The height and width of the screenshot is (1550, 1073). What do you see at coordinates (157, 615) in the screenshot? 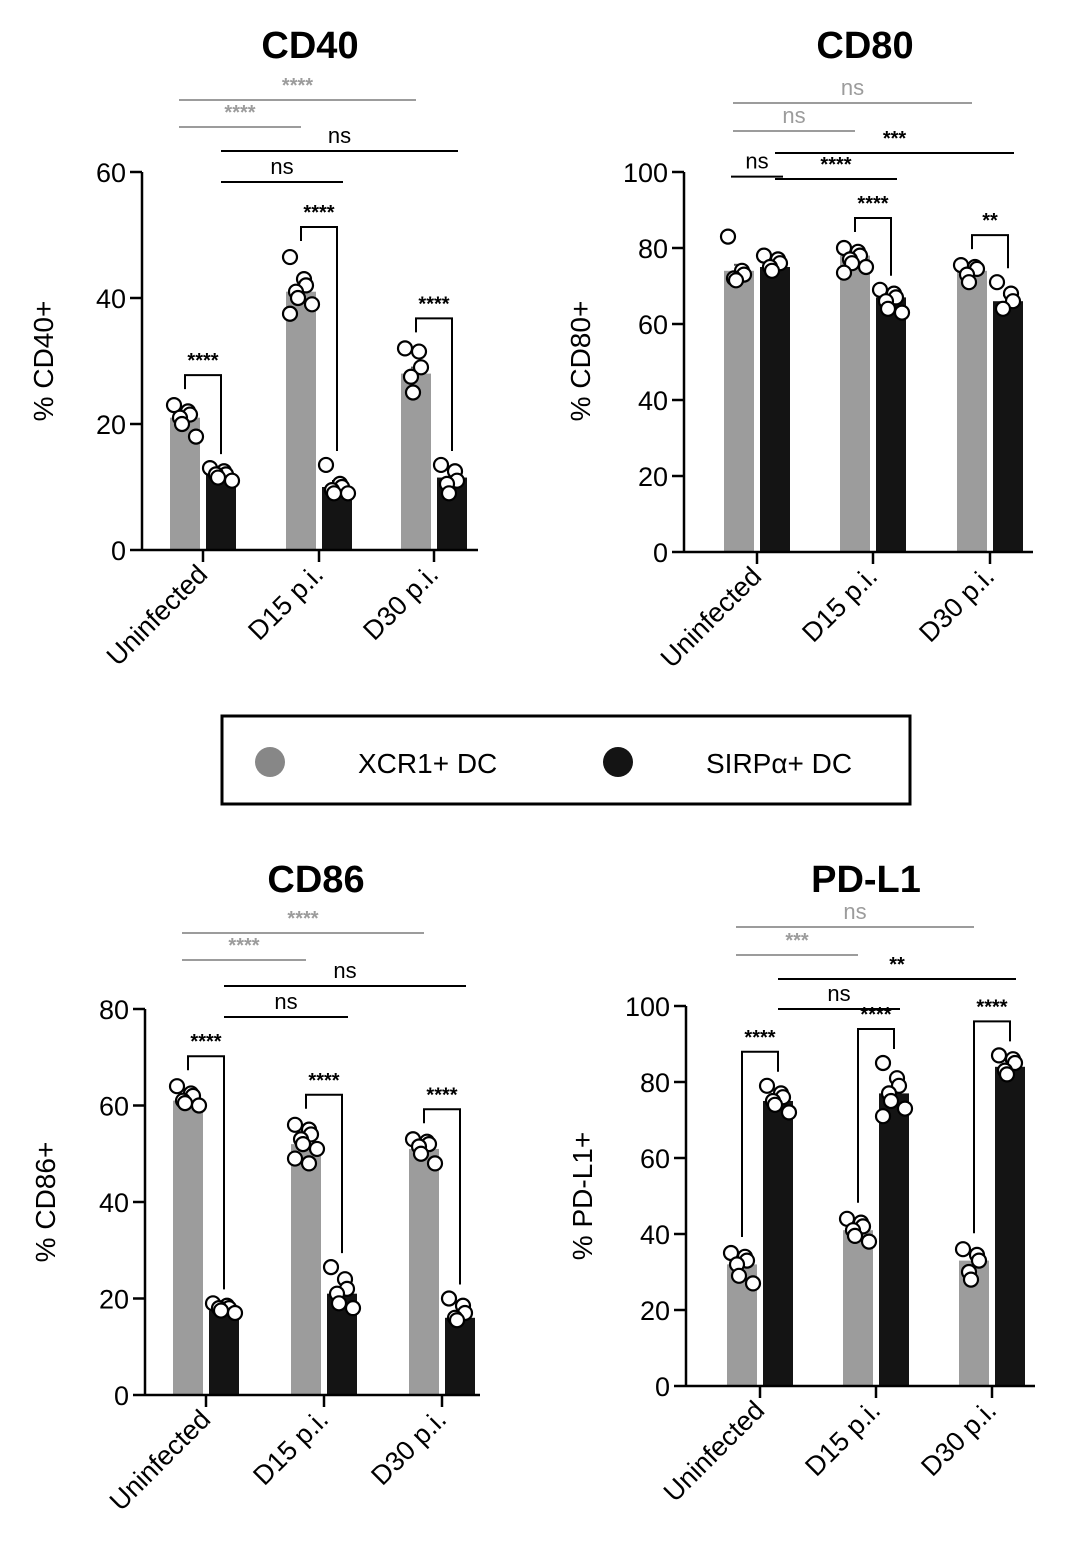
I see `x-tick-label-cd40-0: Uninfected` at bounding box center [157, 615].